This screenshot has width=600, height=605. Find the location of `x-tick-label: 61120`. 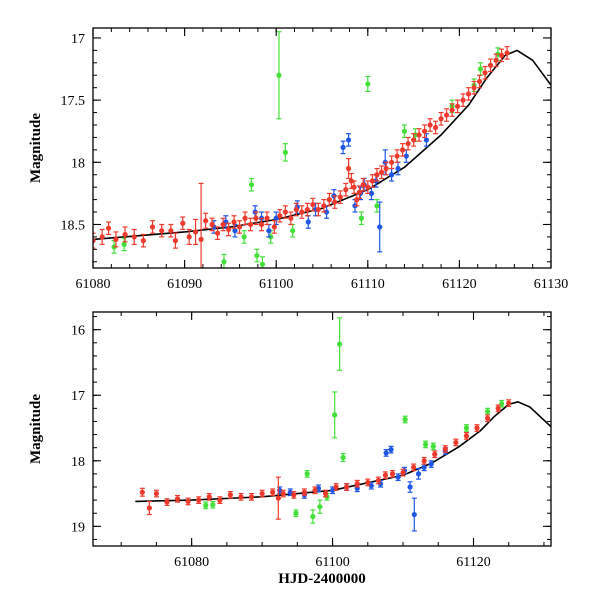

x-tick-label: 61120 is located at coordinates (473, 562).